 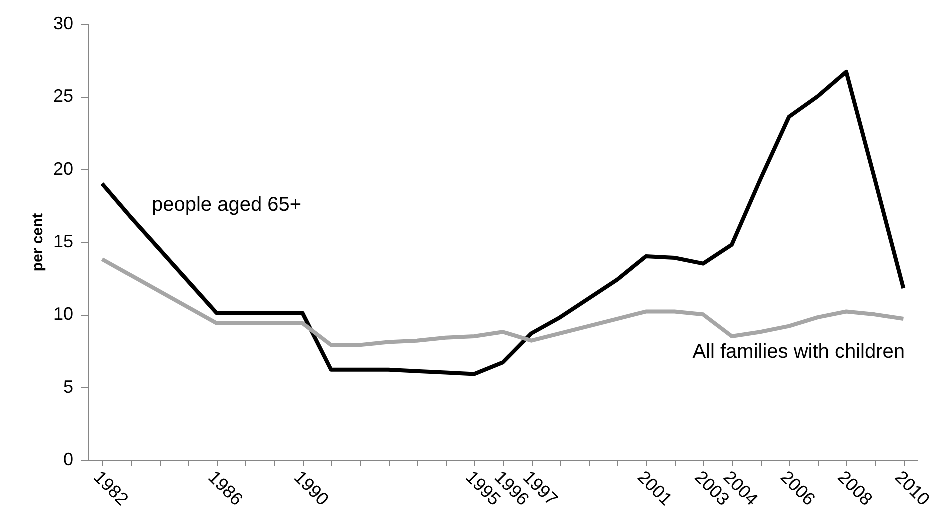 I want to click on y-tick-label: 25, so click(x=63, y=96).